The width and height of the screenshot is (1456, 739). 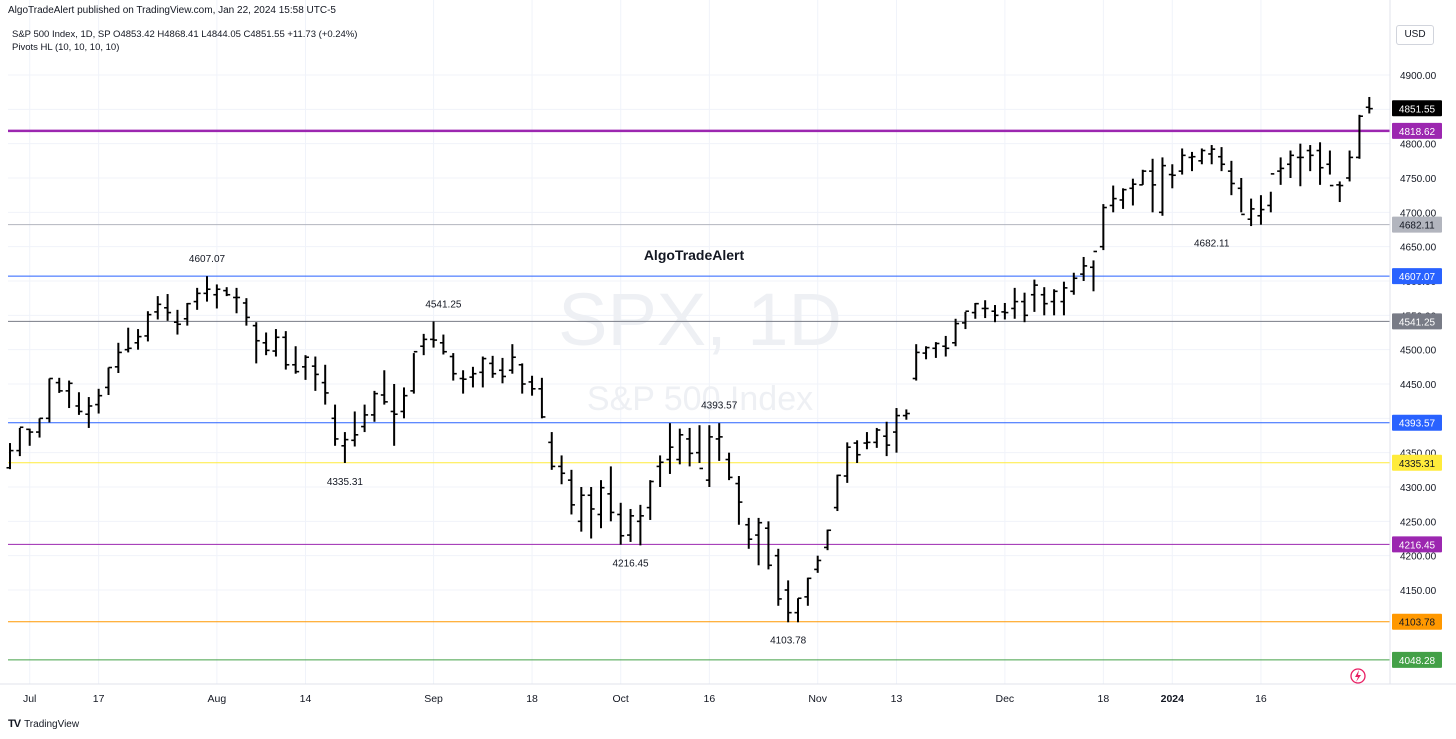 I want to click on level-axis-label: 4682.11, so click(x=1417, y=224).